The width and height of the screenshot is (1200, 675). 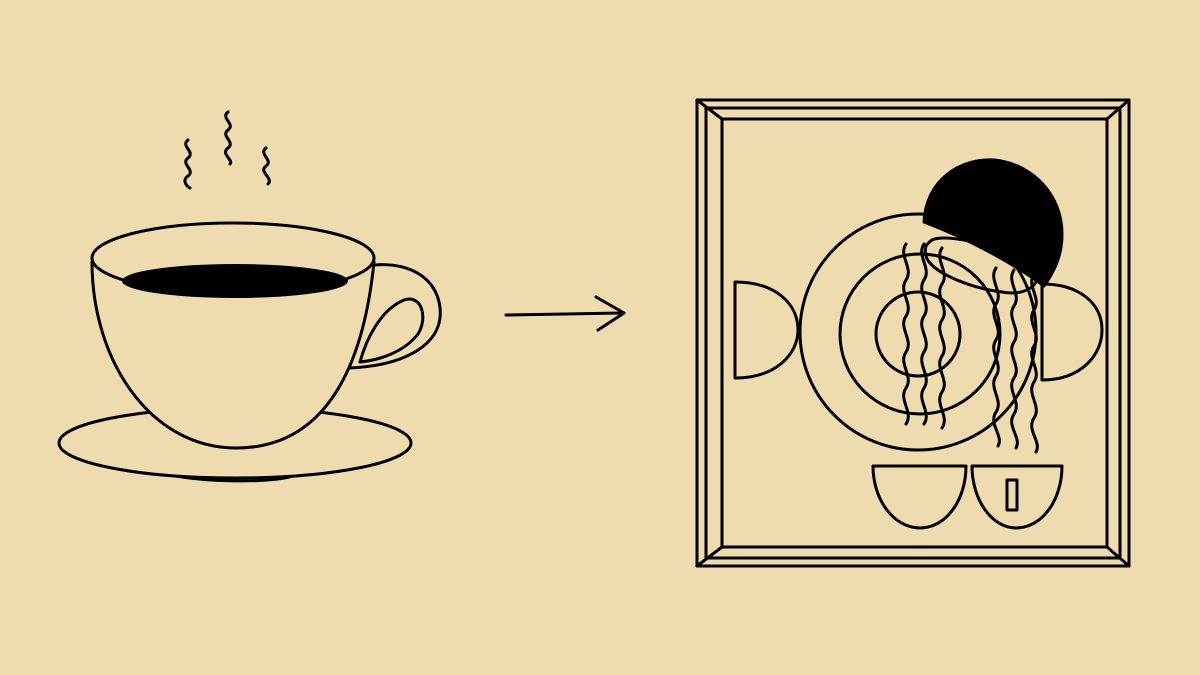 I want to click on artwork-inner-circle, so click(x=918, y=334).